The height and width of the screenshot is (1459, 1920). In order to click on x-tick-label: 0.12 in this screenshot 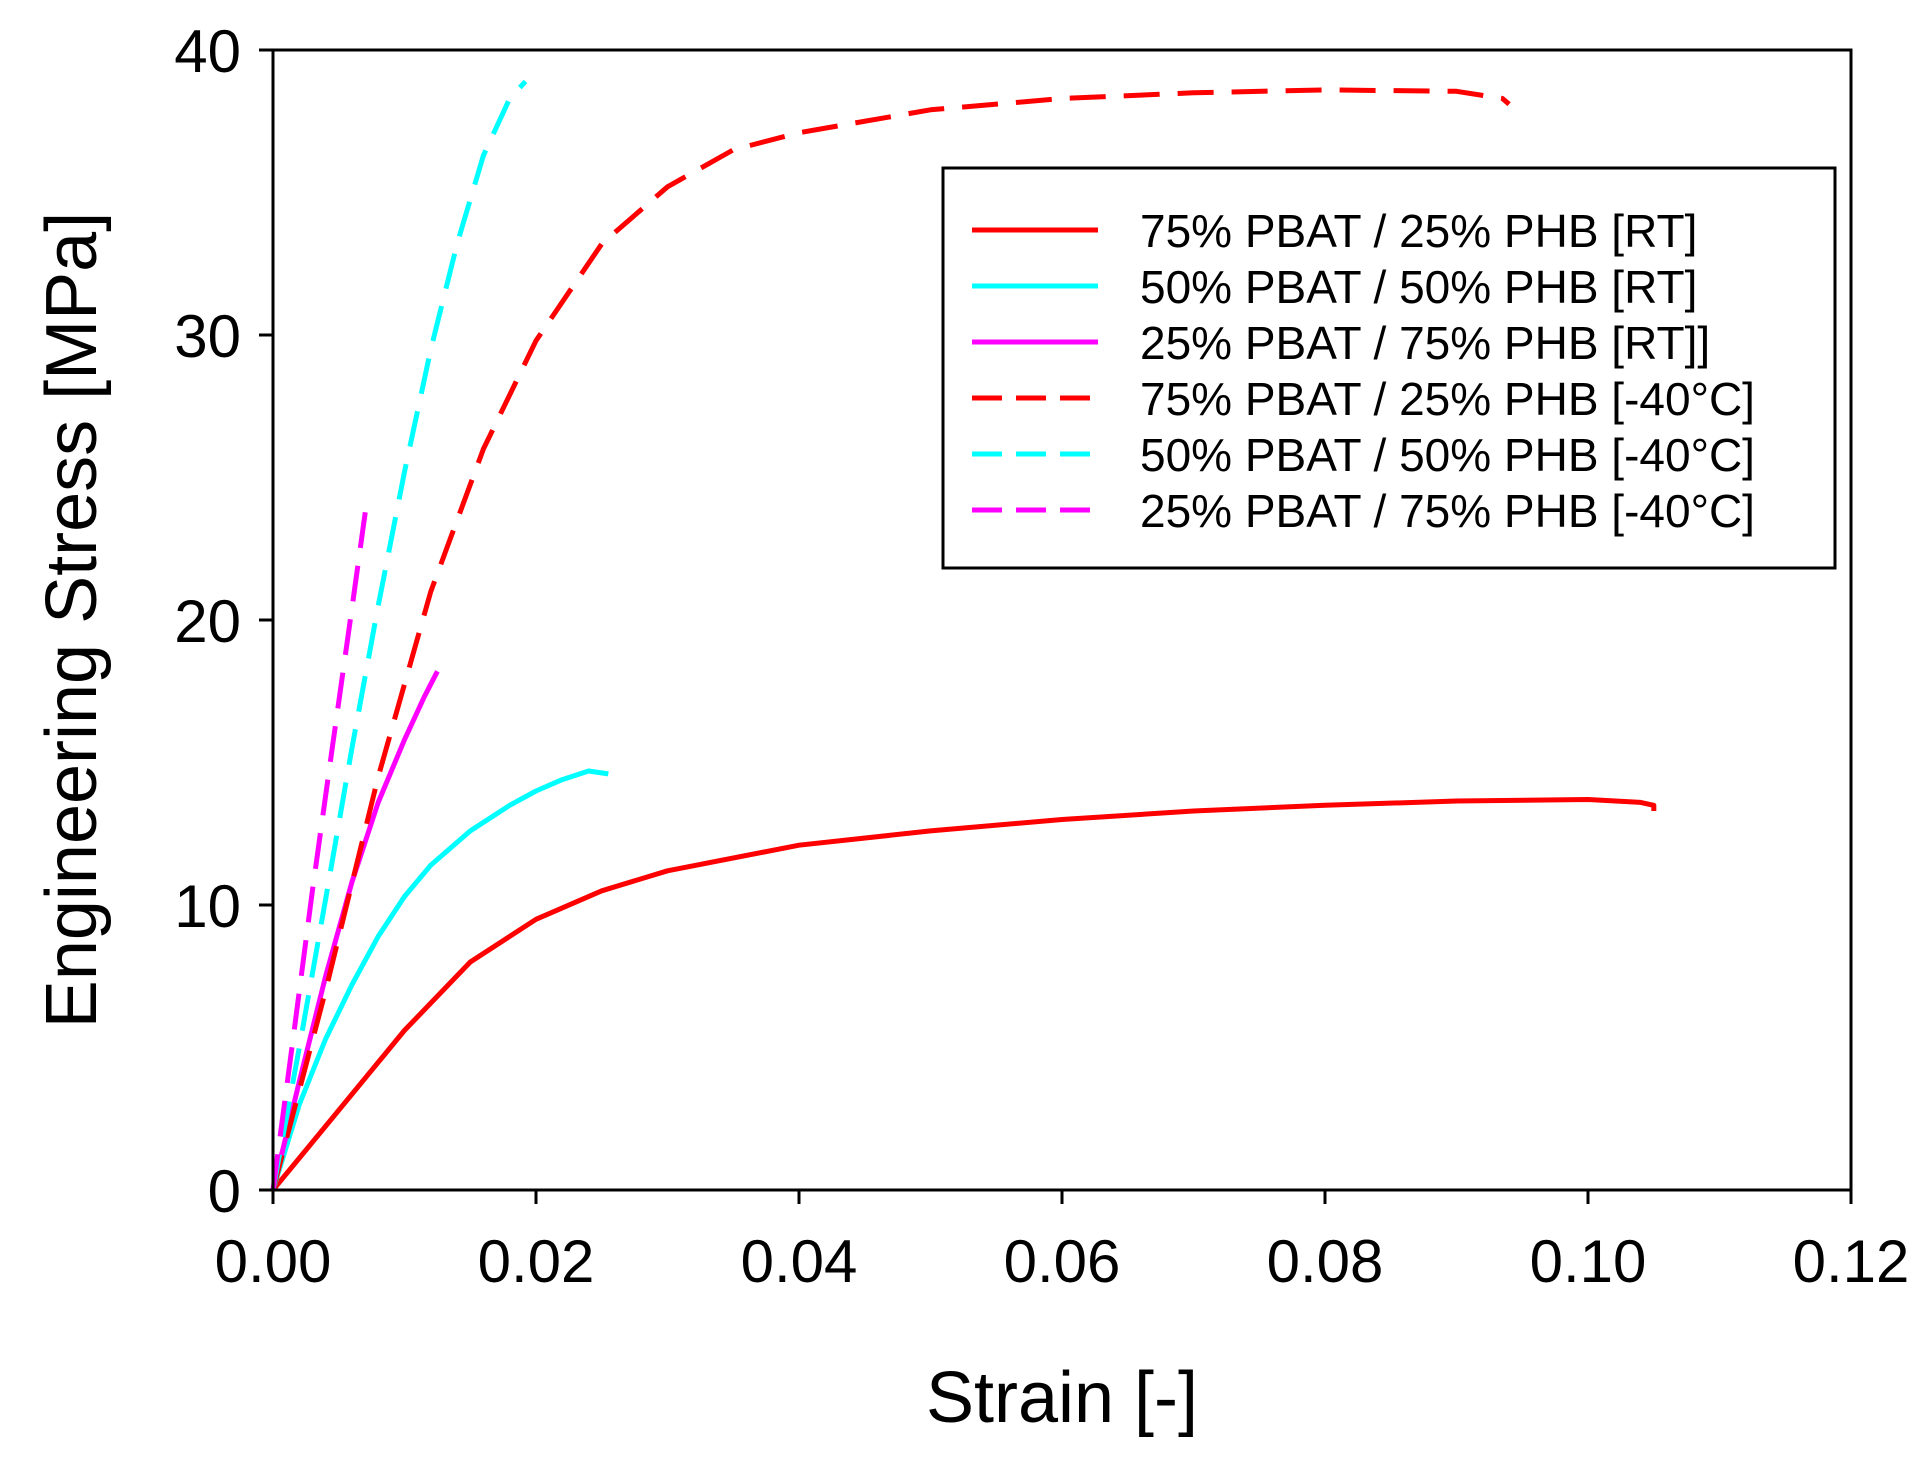, I will do `click(1851, 1261)`.